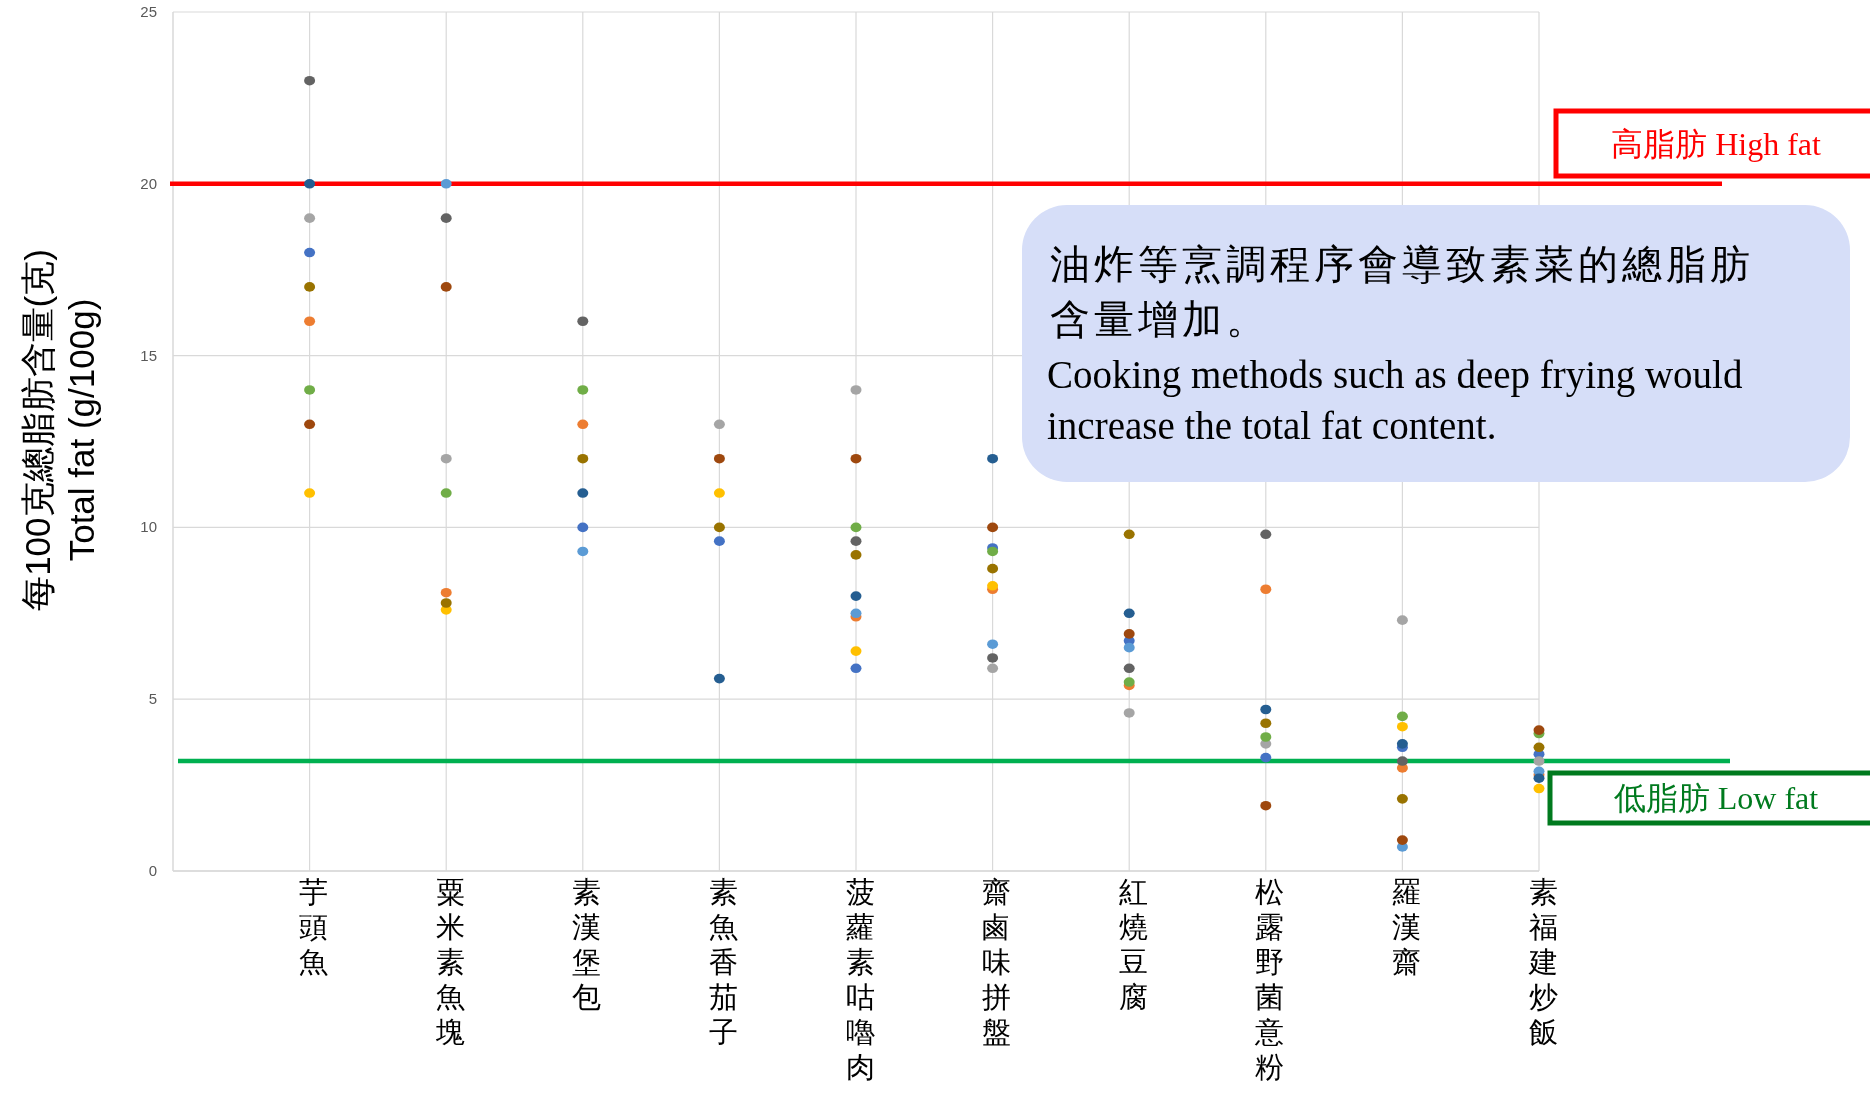  I want to click on ref-line-label: 低脂肪 Low fat, so click(1716, 798).